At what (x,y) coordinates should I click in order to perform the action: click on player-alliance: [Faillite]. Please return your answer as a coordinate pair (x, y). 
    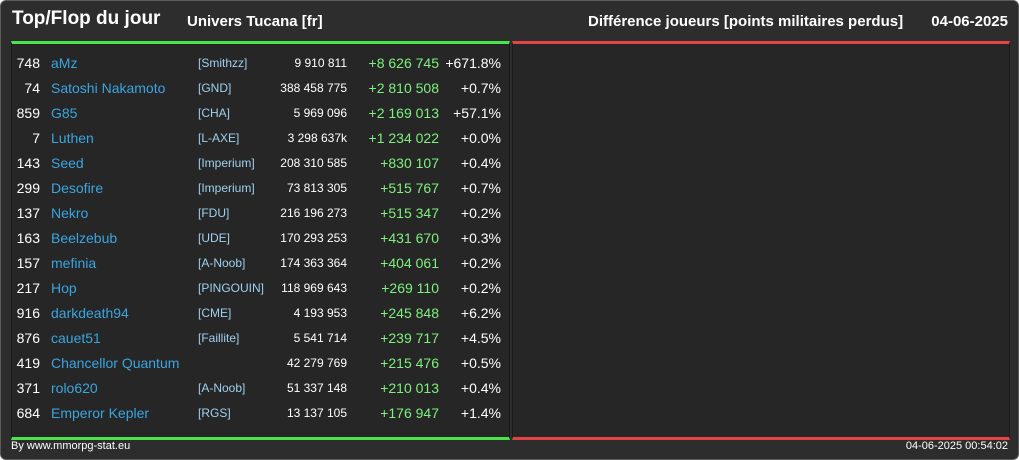
    Looking at the image, I should click on (219, 338).